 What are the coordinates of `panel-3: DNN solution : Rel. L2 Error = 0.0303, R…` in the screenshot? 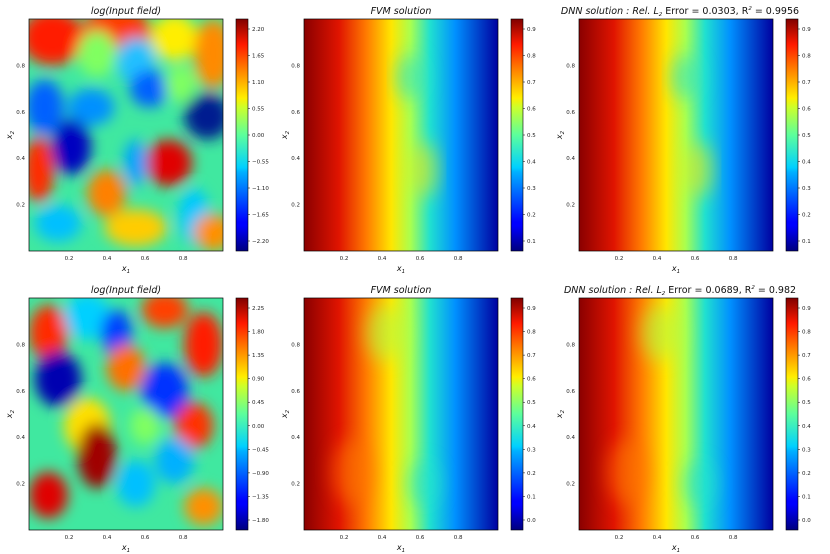 It's located at (683, 140).